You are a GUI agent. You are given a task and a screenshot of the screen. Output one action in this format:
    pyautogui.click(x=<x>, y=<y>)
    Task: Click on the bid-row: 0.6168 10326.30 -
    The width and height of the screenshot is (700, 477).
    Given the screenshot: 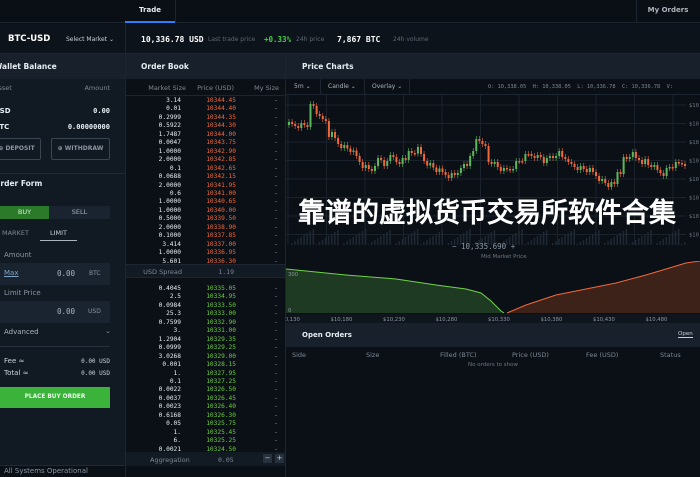 What is the action you would take?
    pyautogui.click(x=206, y=416)
    